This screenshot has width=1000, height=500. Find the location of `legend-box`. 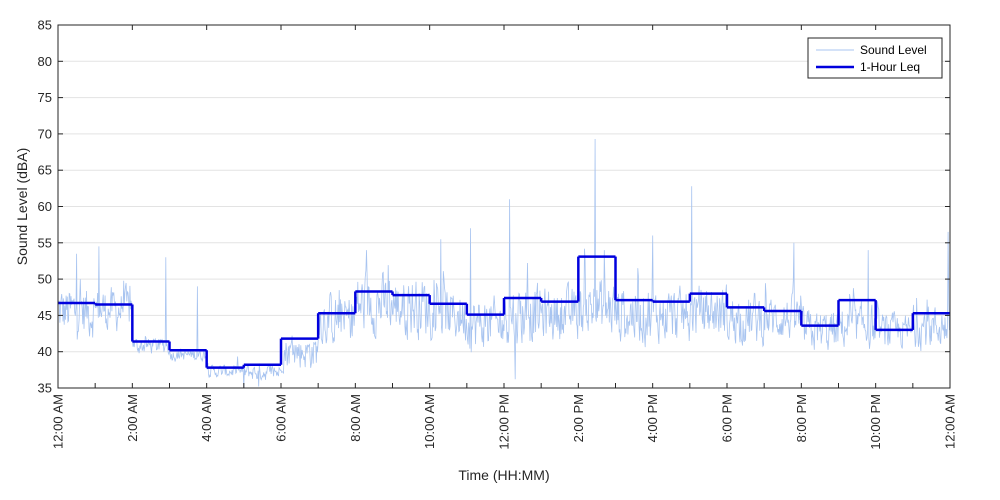

legend-box is located at coordinates (875, 58).